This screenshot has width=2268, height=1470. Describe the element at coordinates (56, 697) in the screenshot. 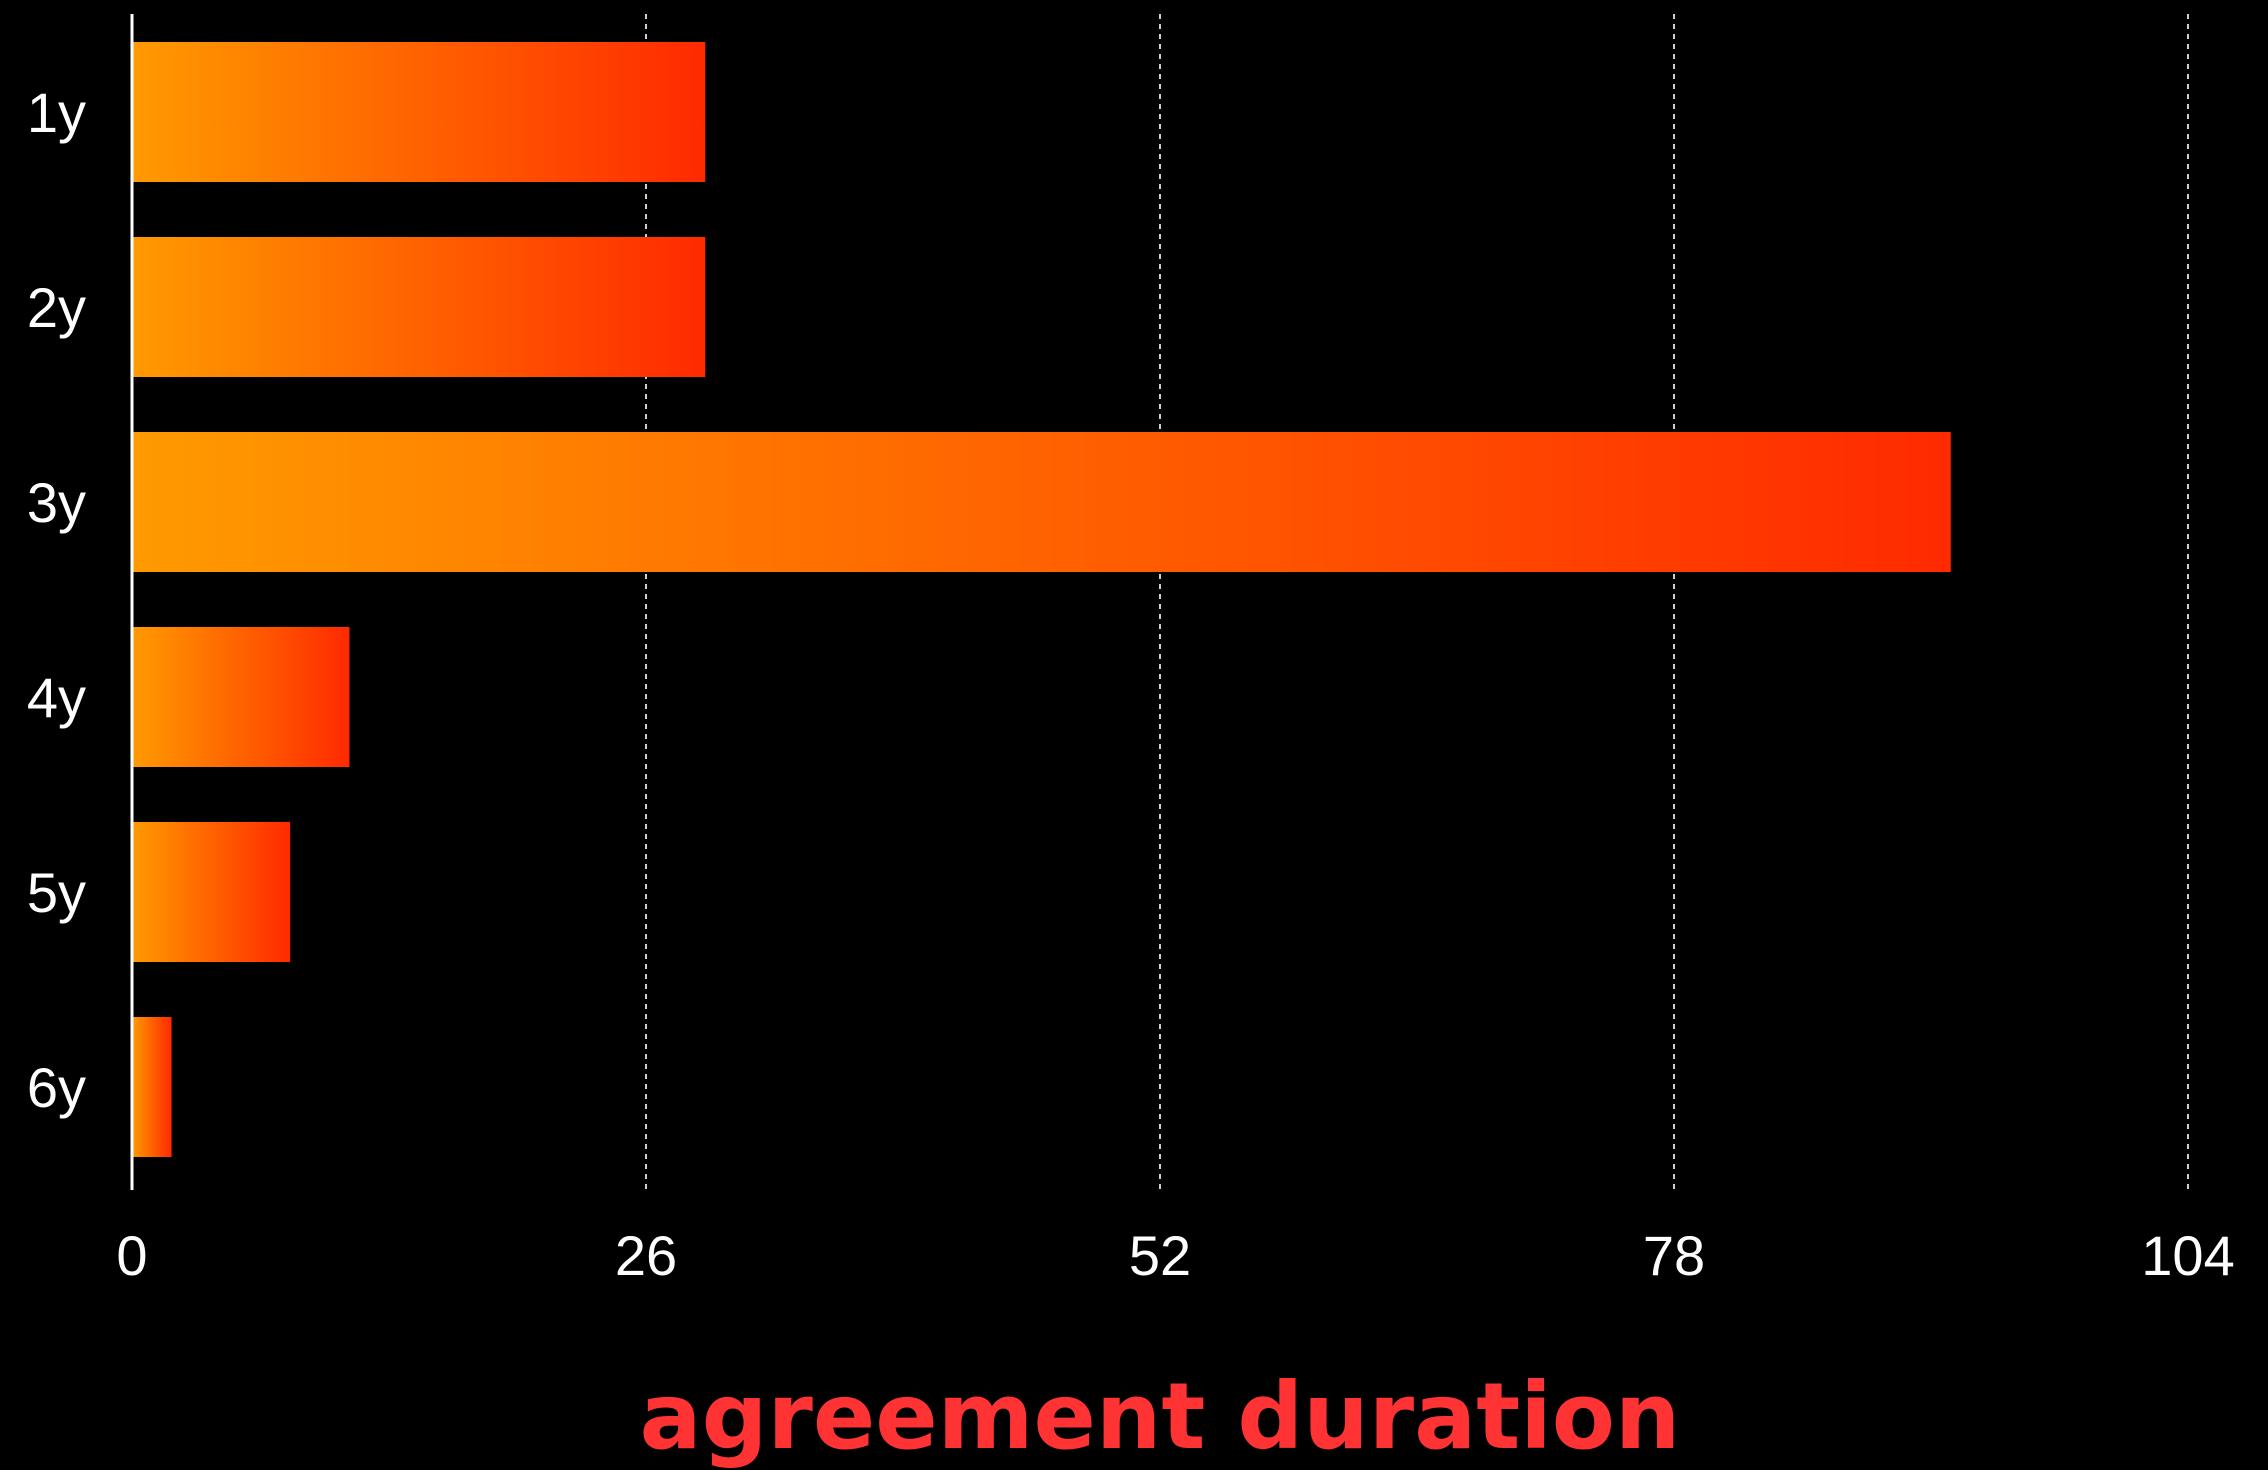

I see `y-tick-label-4y: 4y` at that location.